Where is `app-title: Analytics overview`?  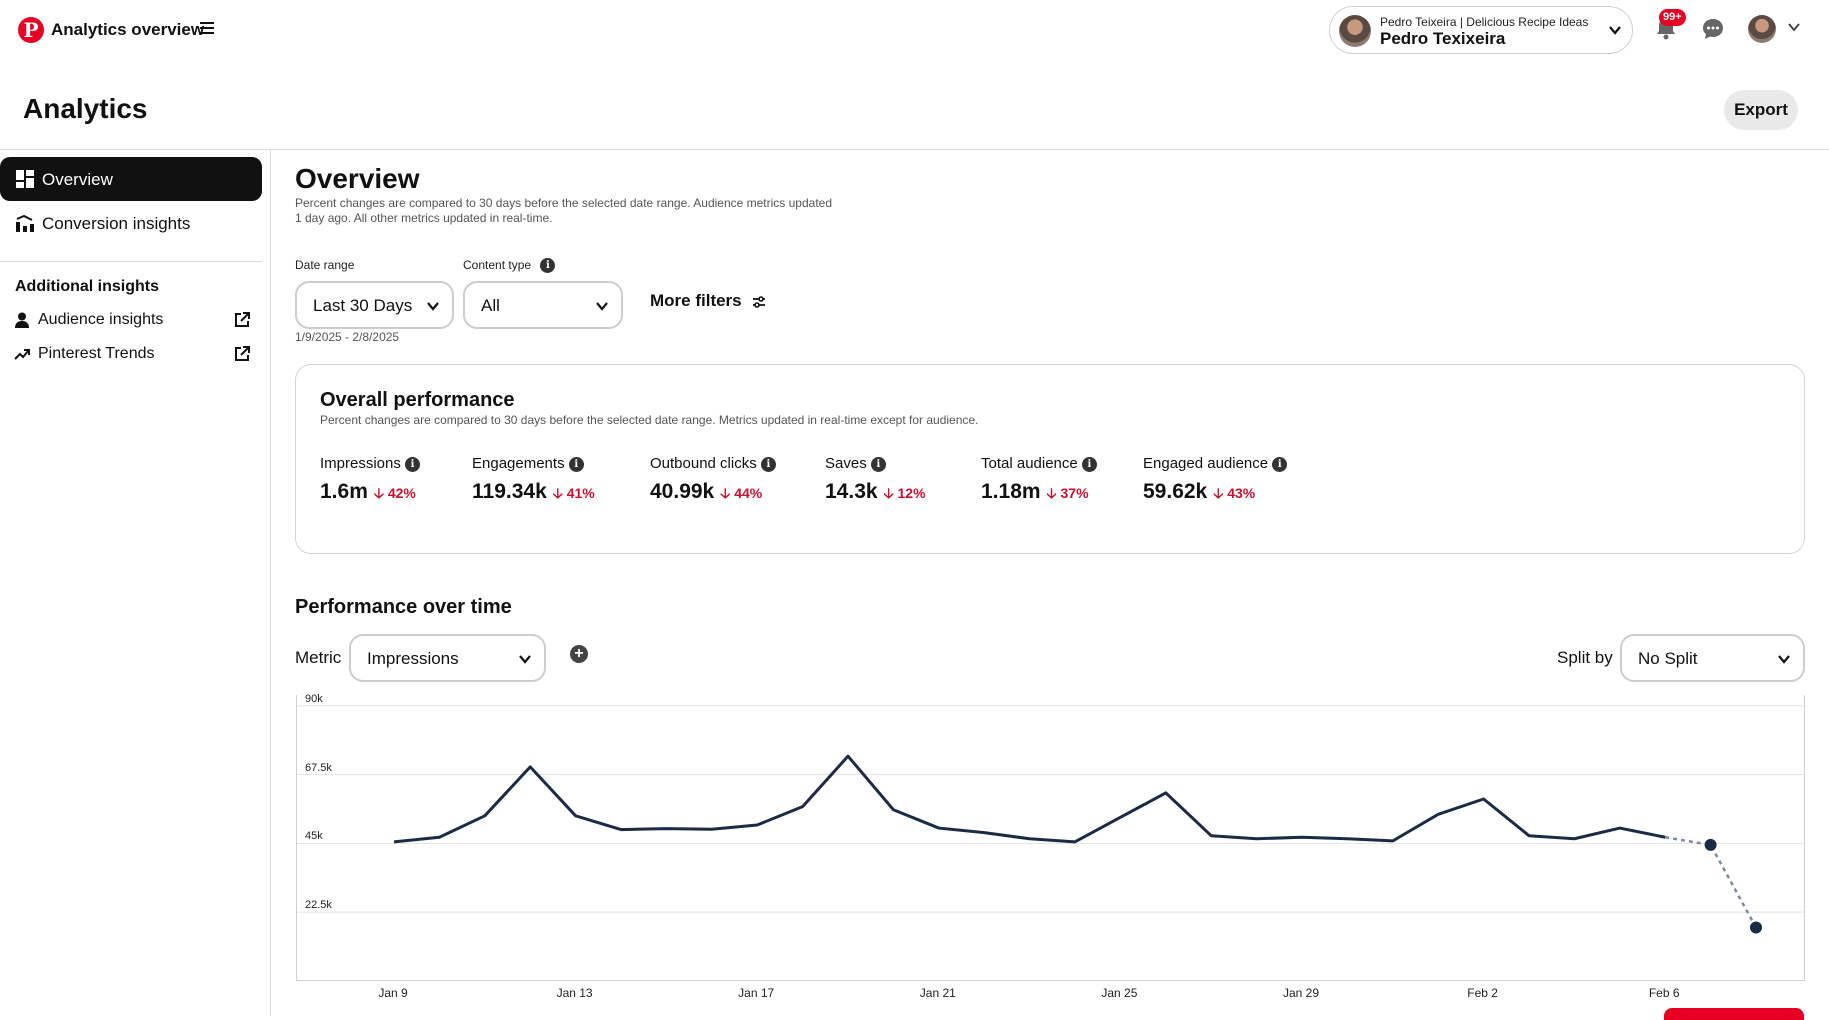 app-title: Analytics overview is located at coordinates (128, 29).